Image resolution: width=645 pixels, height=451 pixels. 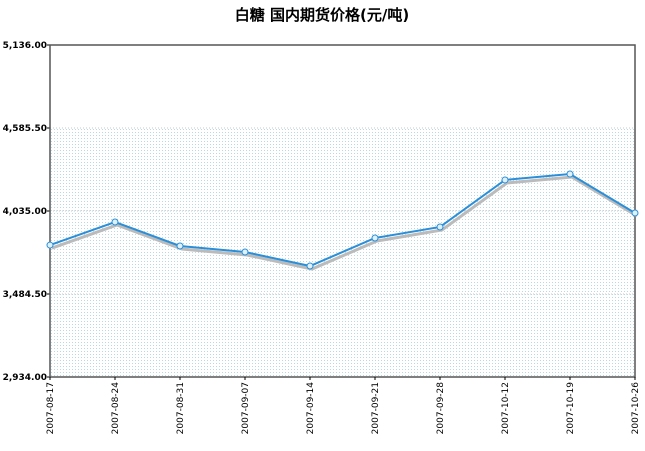 I want to click on y-tick-label: 4,585.50, so click(x=25, y=129).